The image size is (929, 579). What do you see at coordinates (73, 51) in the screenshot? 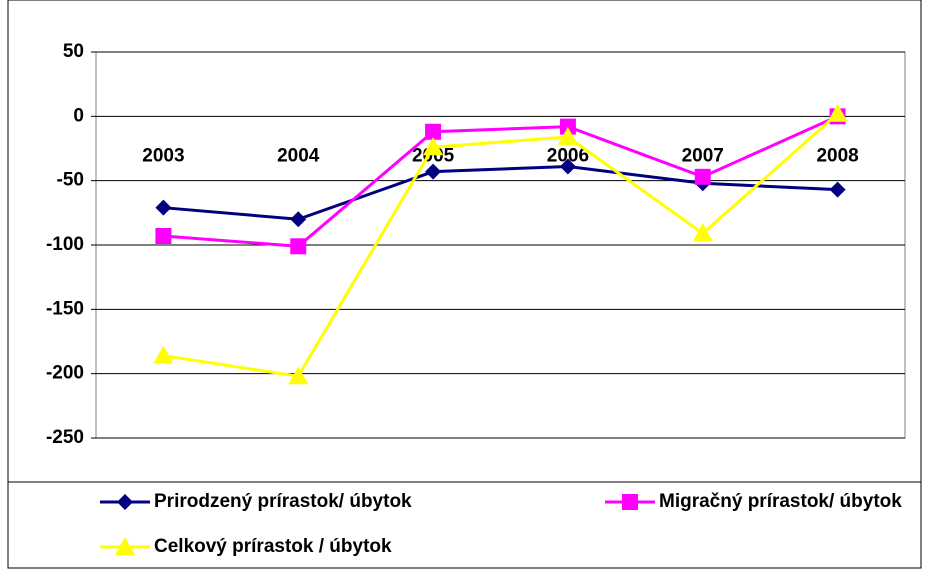
I see `y-tick-label: 50` at bounding box center [73, 51].